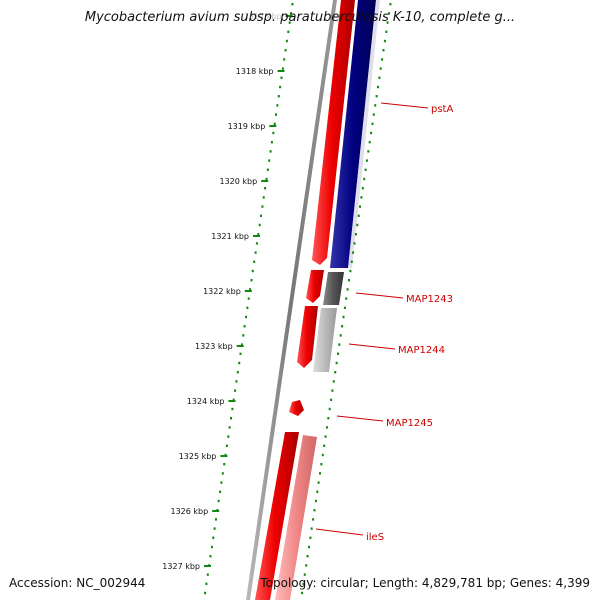 The width and height of the screenshot is (600, 600). Describe the element at coordinates (375, 537) in the screenshot. I see `gene-label-ileS: ileS` at that location.